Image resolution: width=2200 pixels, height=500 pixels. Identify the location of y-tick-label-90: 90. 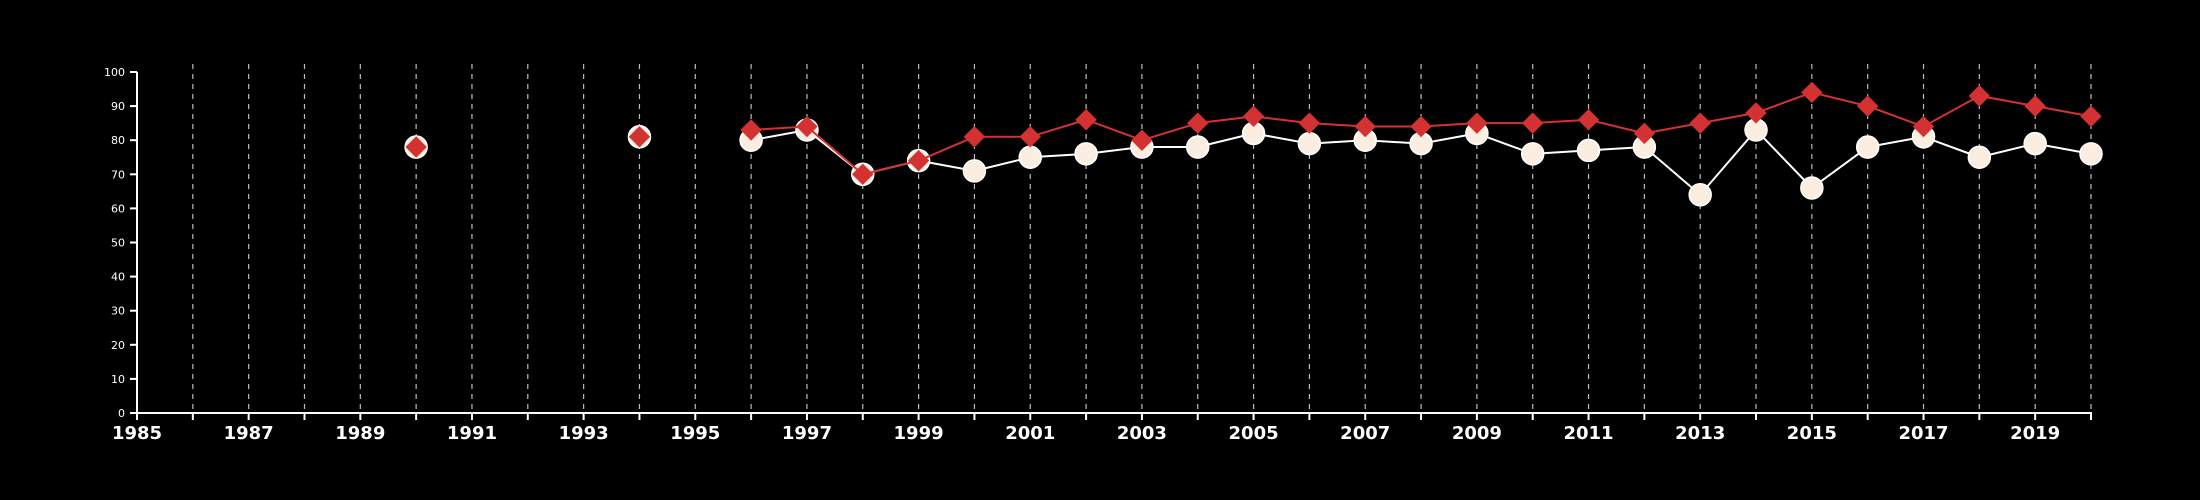
(118, 106).